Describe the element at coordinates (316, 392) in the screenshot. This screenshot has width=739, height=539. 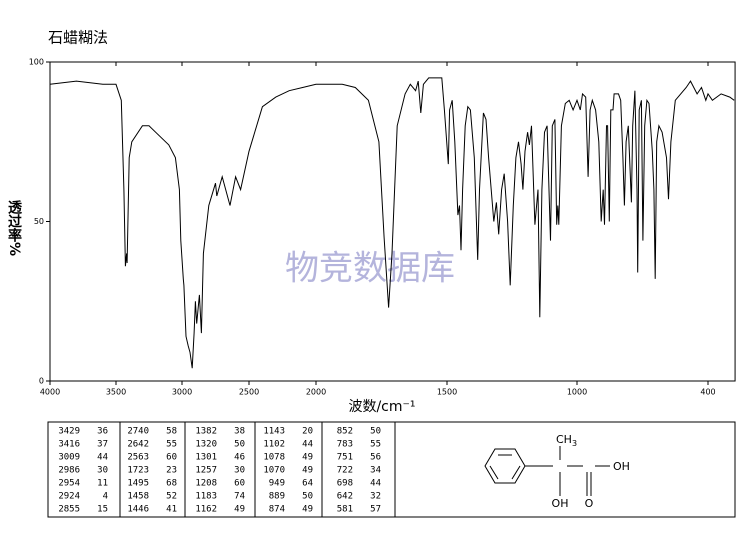
I see `x-tick-label: 2000` at that location.